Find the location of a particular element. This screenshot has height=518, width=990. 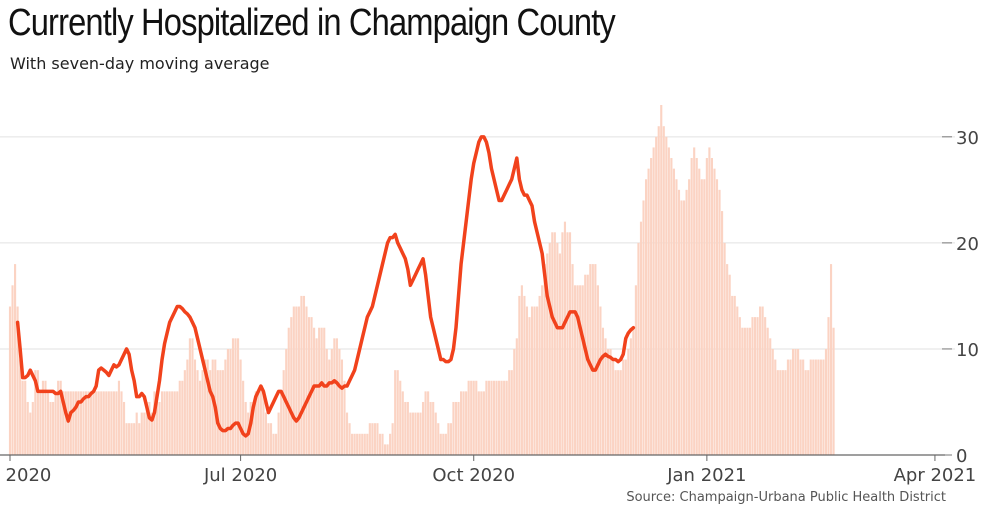

x-tick-label: Jan 2021 is located at coordinates (706, 475).